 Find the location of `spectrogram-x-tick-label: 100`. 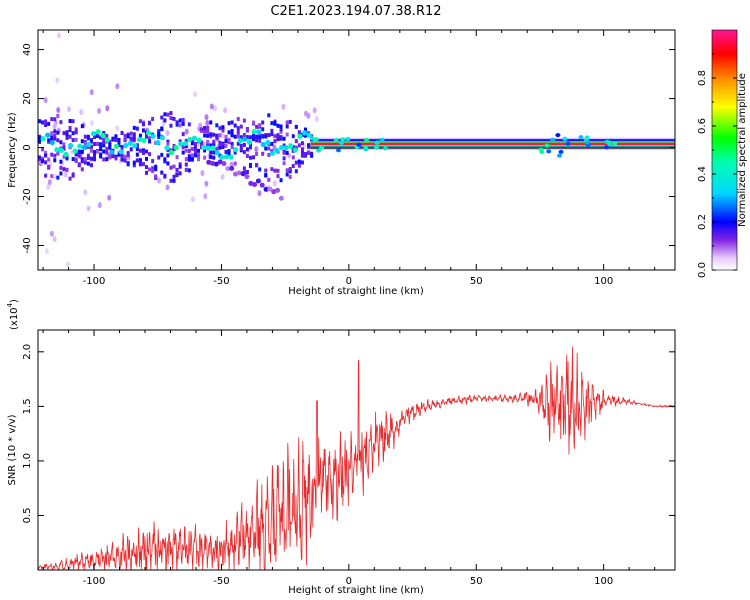

spectrogram-x-tick-label: 100 is located at coordinates (603, 281).